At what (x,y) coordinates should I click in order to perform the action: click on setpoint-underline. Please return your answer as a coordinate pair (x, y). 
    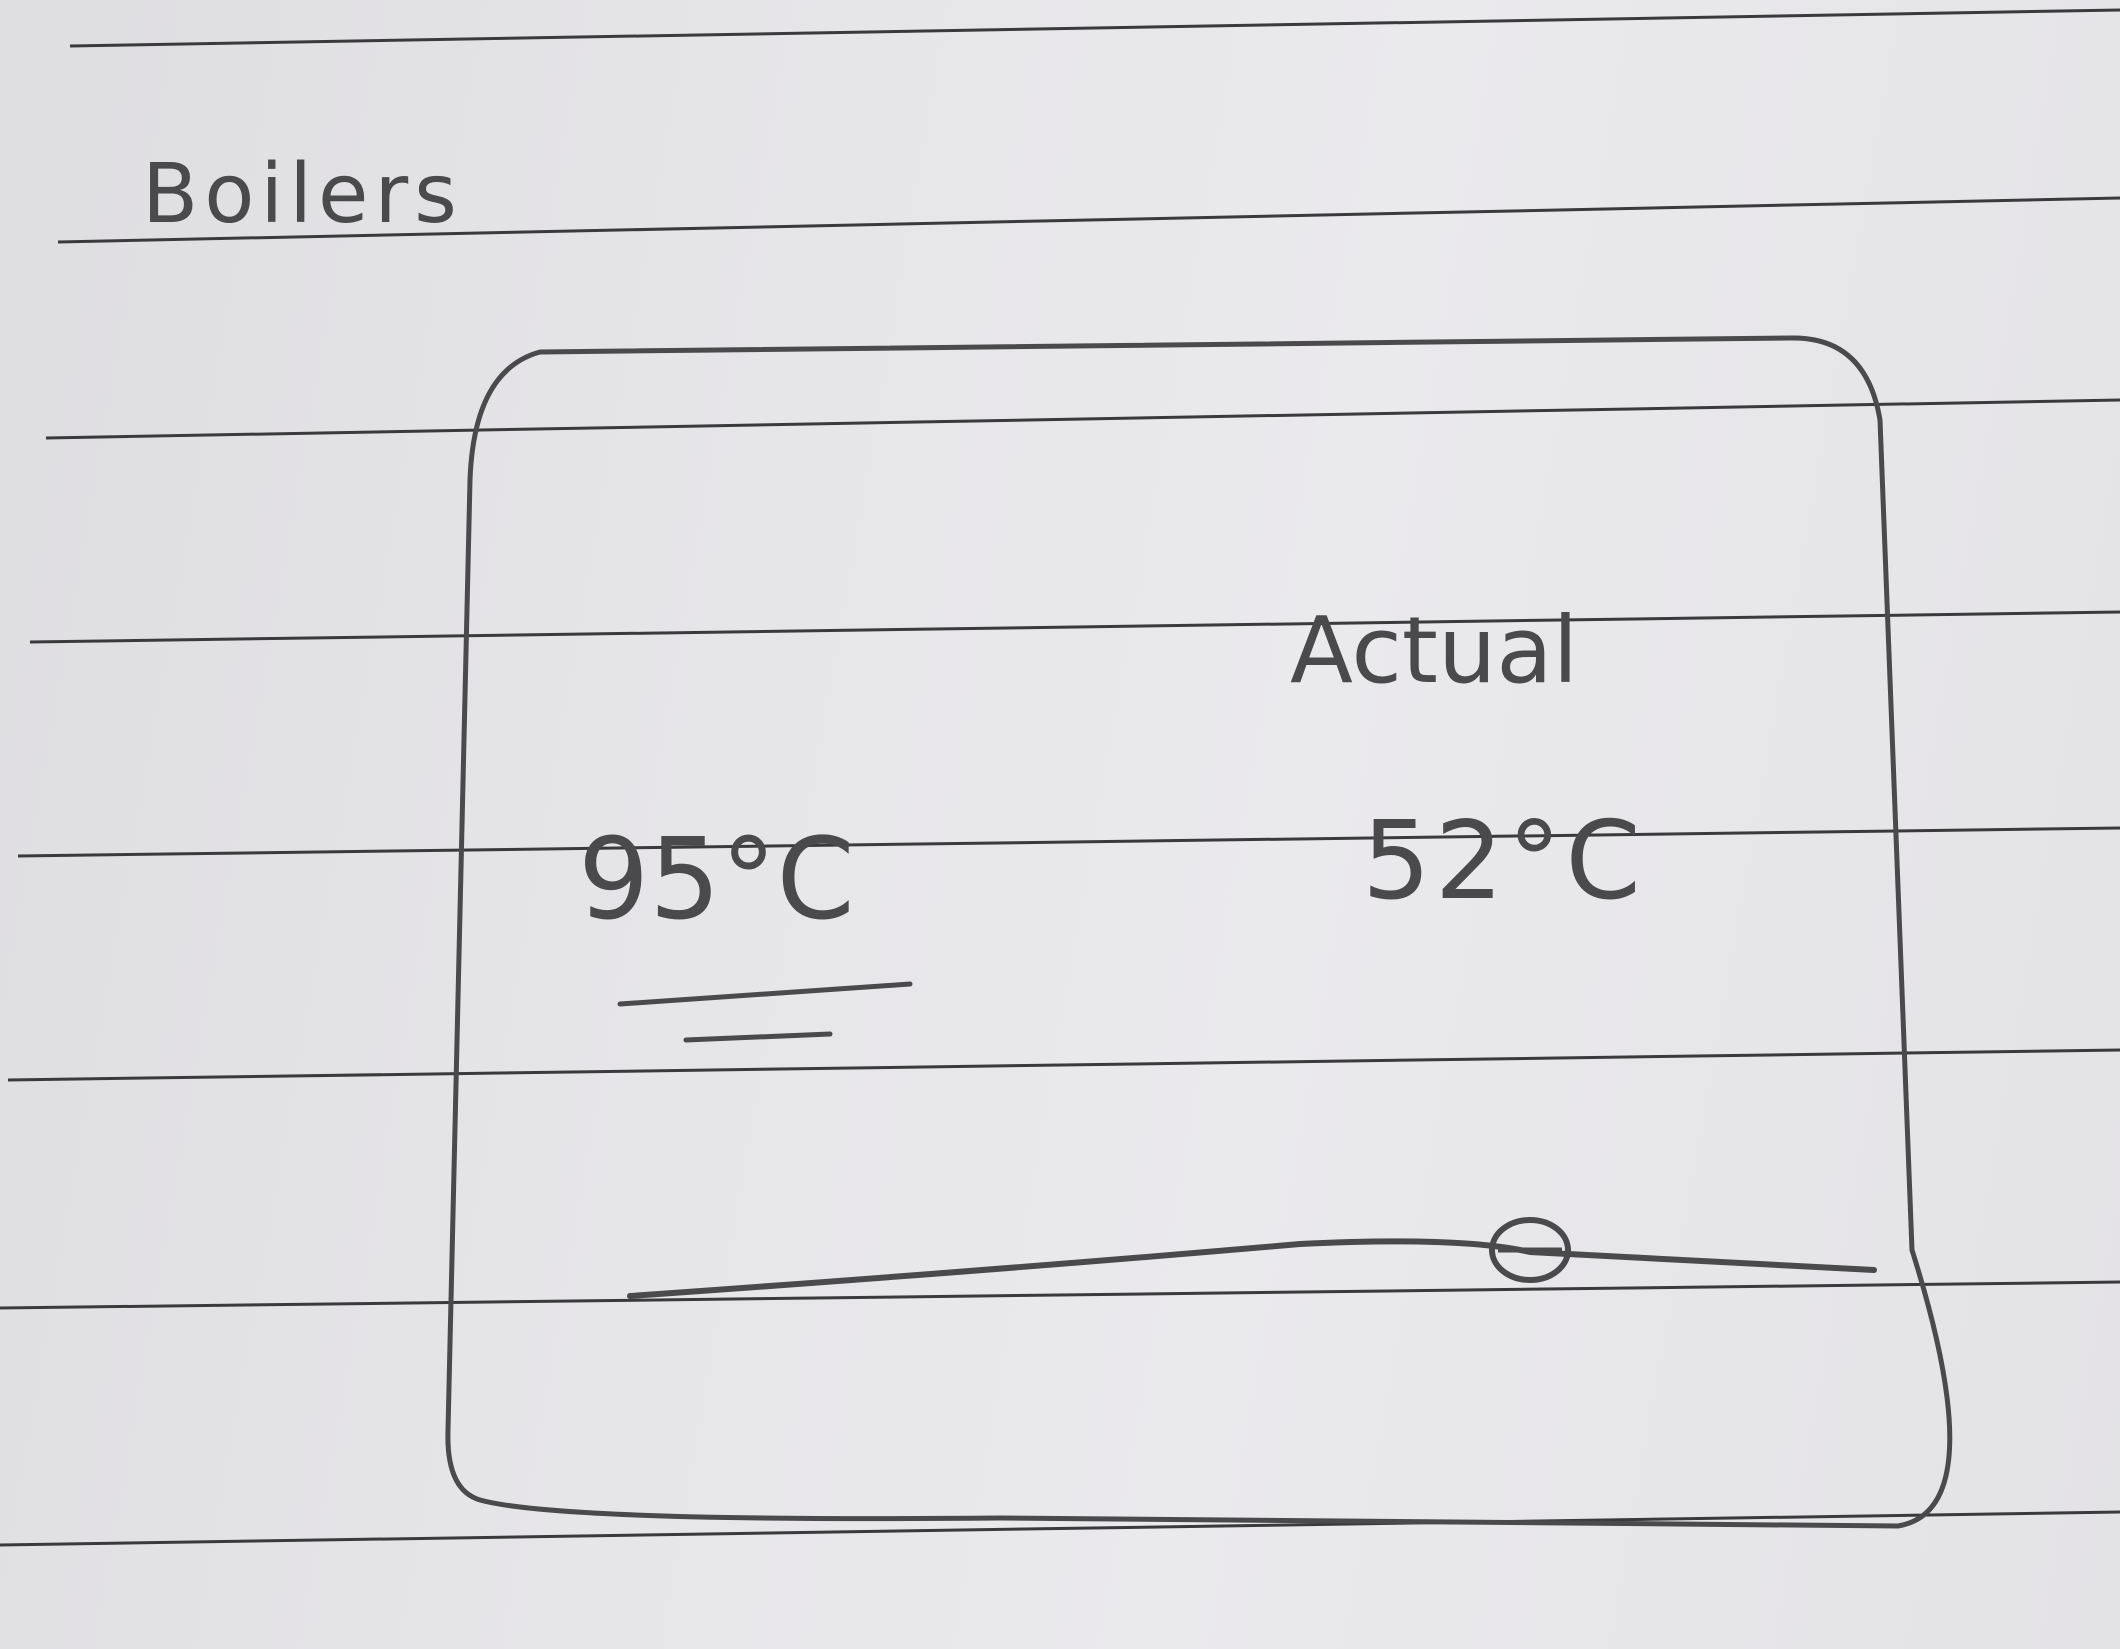
    Looking at the image, I should click on (765, 1012).